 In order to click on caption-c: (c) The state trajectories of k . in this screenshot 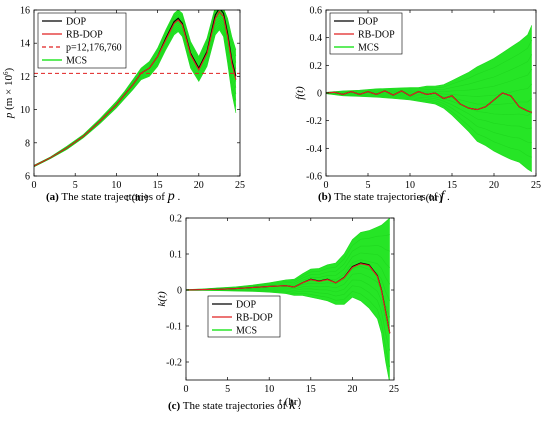, I will do `click(234, 406)`.